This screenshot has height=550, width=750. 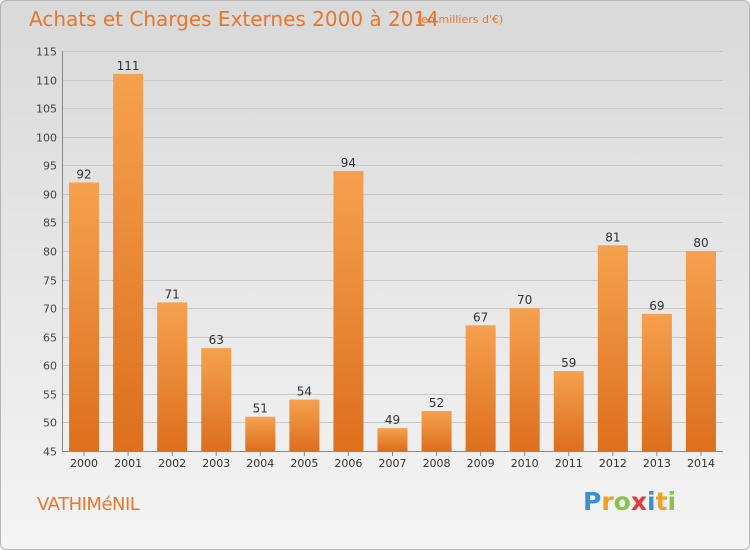 I want to click on y-tick-label: 110, so click(x=46, y=81).